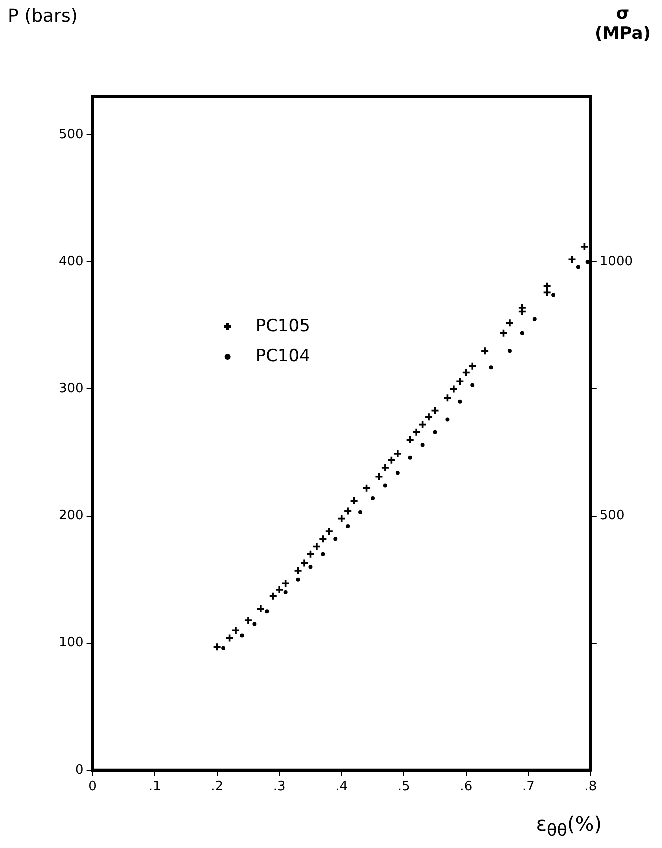 This screenshot has height=848, width=662. I want to click on x-tick-label: .4, so click(342, 787).